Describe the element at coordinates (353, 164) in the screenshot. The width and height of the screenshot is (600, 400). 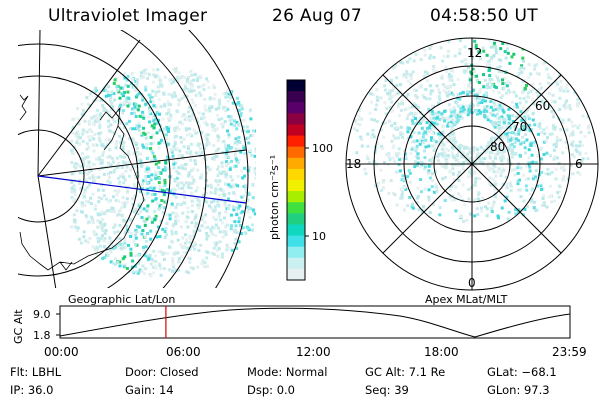
I see `mlt-label-18: 18` at that location.